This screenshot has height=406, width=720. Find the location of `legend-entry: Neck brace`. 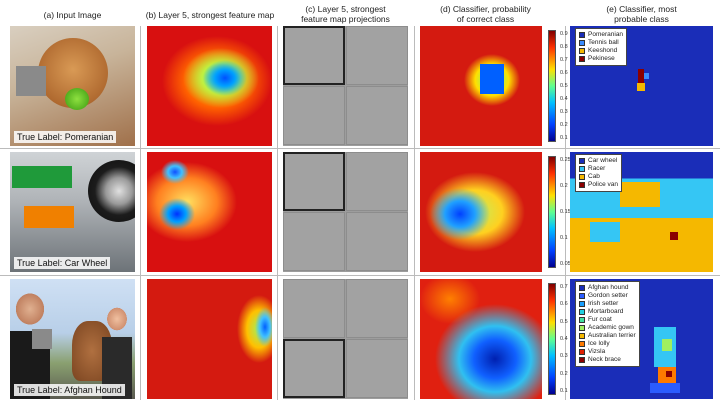

legend-entry: Neck brace is located at coordinates (607, 360).